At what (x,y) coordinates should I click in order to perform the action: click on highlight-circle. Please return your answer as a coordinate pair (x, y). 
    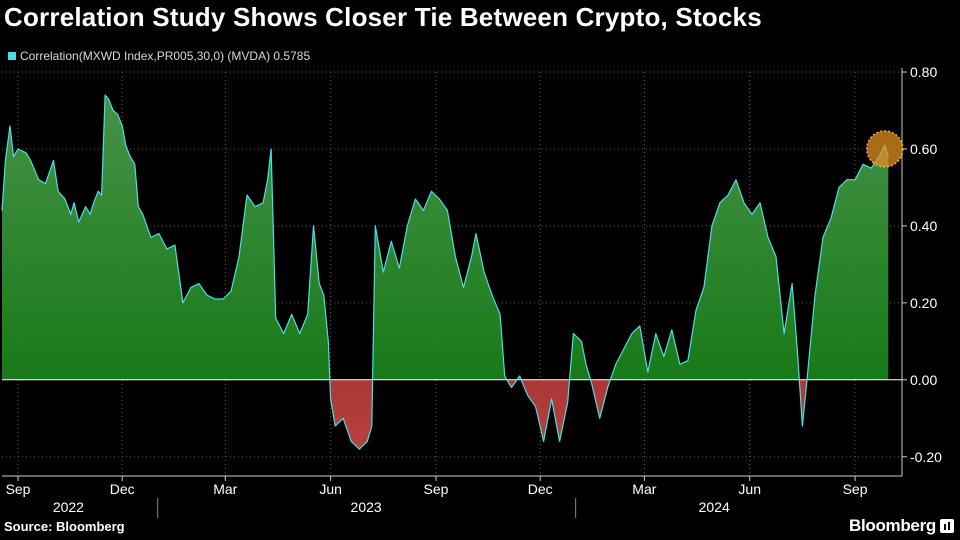
    Looking at the image, I should click on (885, 149).